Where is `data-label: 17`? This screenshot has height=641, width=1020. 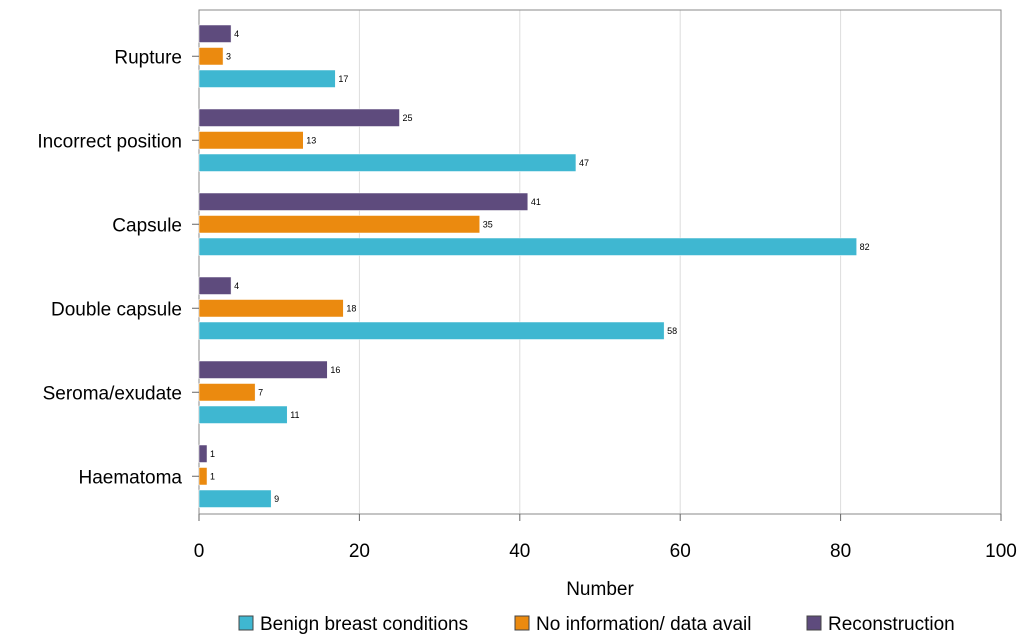 data-label: 17 is located at coordinates (343, 79).